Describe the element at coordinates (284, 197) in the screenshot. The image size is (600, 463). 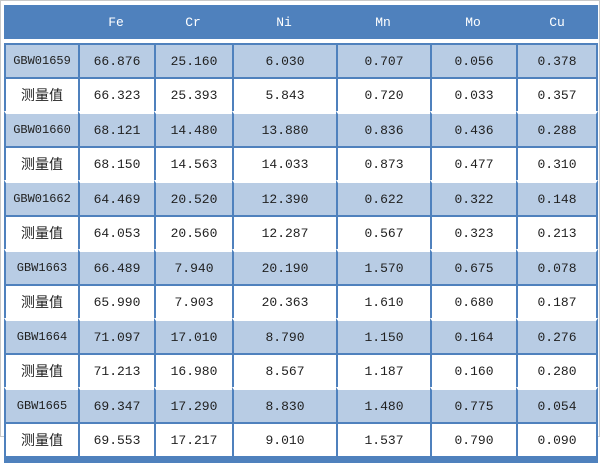
I see `cell-value: 12.390` at that location.